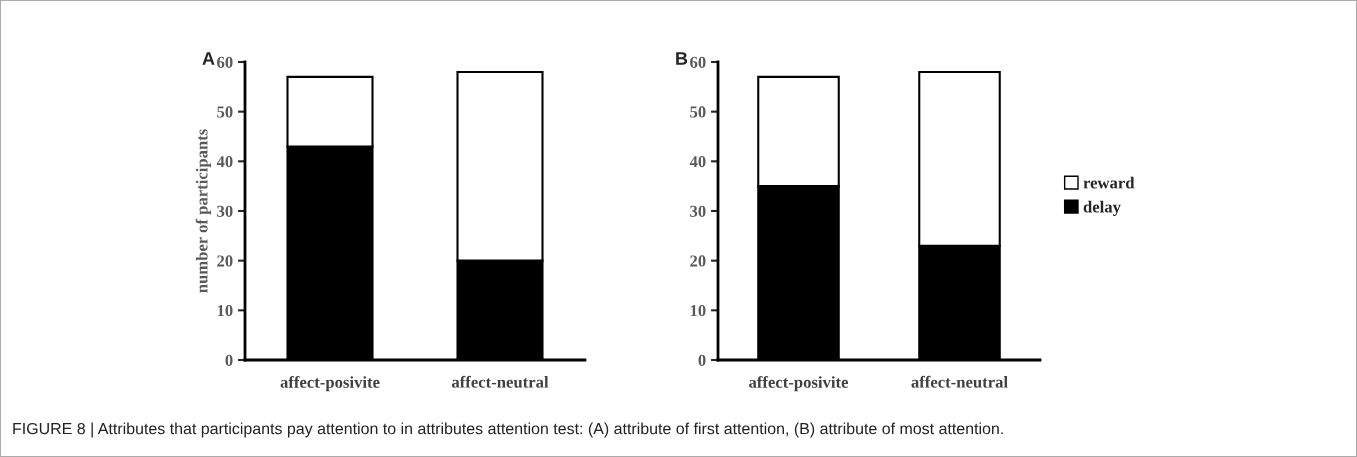 The width and height of the screenshot is (1357, 457). Describe the element at coordinates (508, 430) in the screenshot. I see `caption: FIGURE 8 | Attributes that participants pay attention to in attributes attention test: (A) attribute of first attention, (B) attribute of most attention.` at that location.